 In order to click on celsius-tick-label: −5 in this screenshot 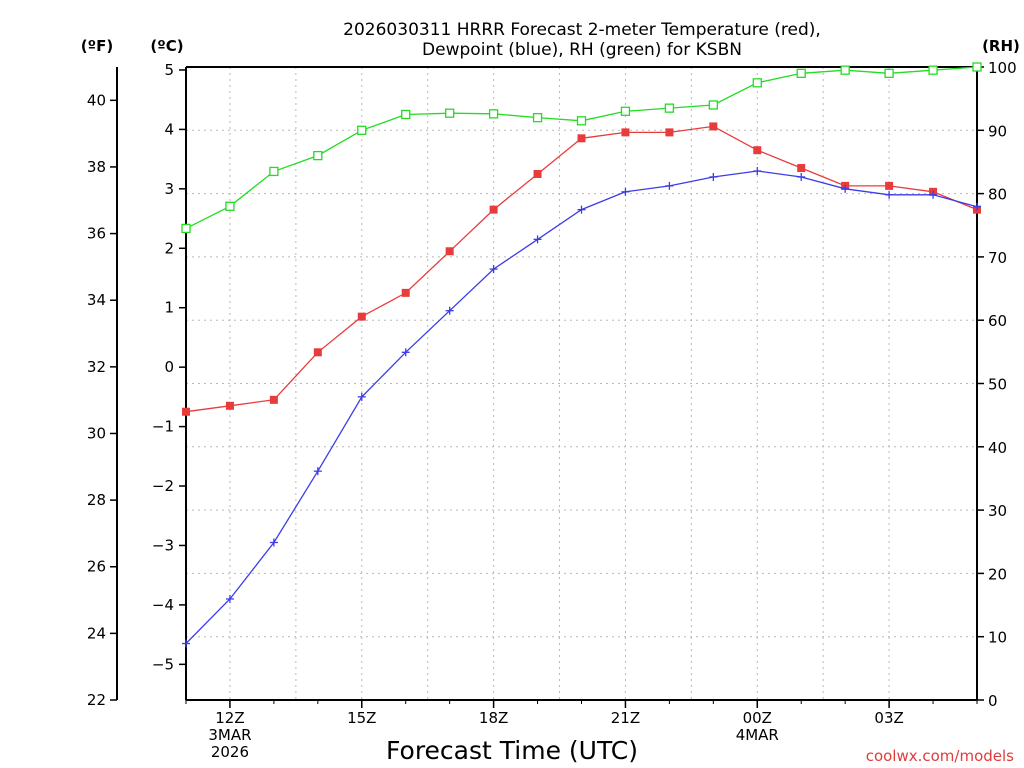, I will do `click(163, 664)`.